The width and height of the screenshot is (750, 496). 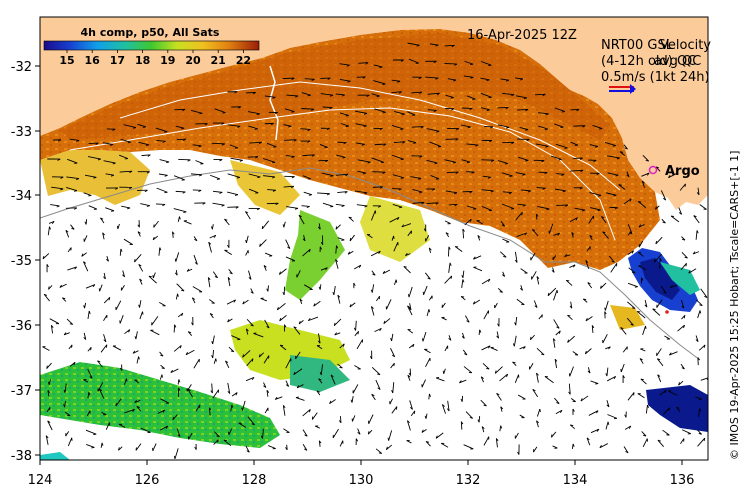 I want to click on x-tick-label: 136, so click(x=682, y=480).